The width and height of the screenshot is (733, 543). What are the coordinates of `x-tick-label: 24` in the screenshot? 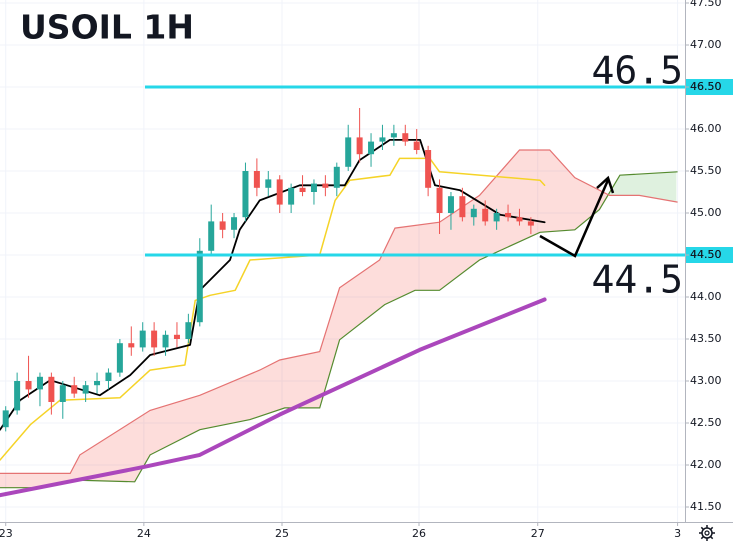 It's located at (144, 533).